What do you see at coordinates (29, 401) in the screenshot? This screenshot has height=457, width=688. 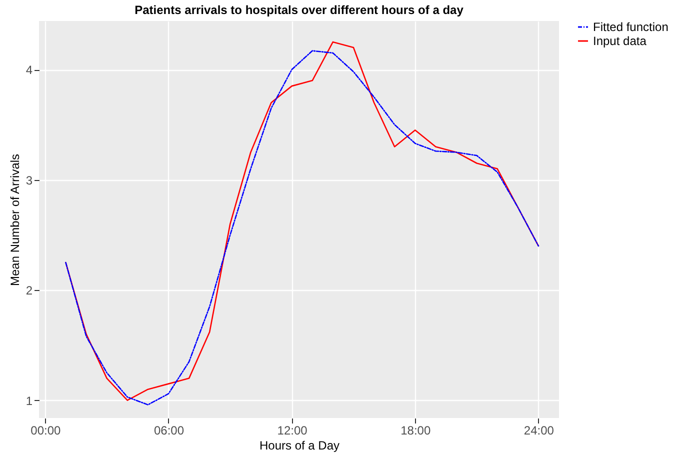 I see `y-tick-label: 1` at bounding box center [29, 401].